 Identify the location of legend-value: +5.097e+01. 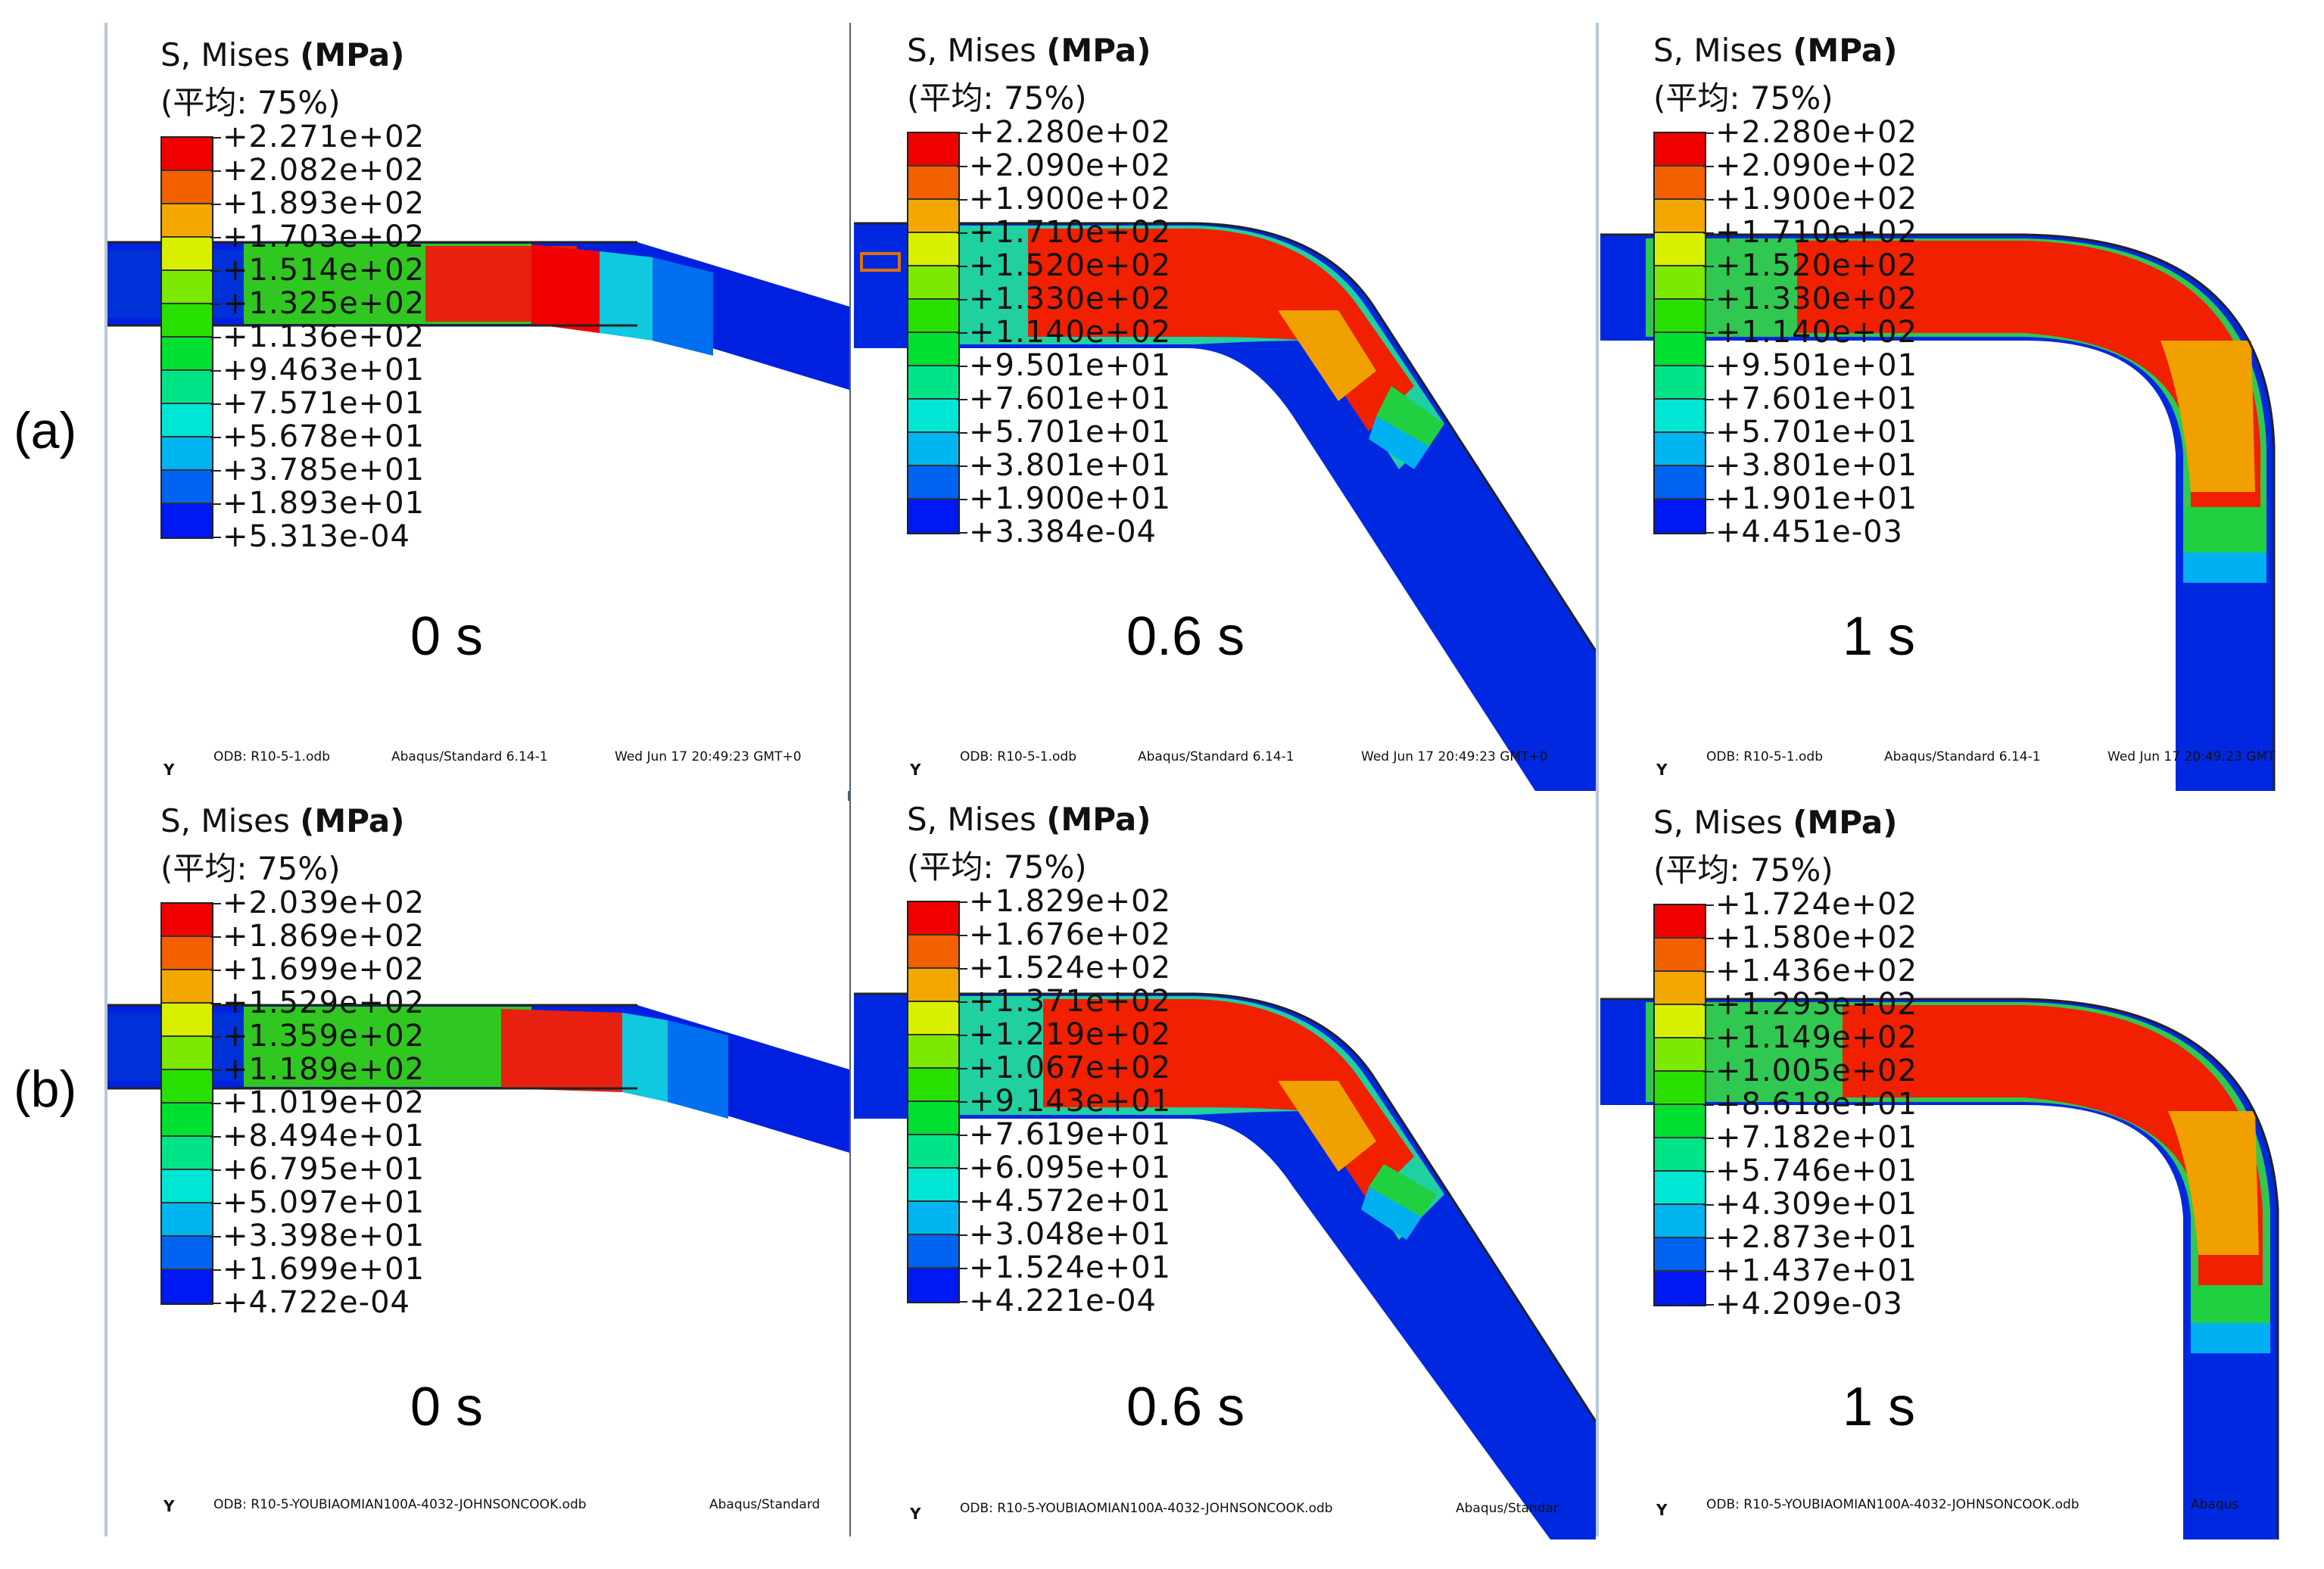
(324, 1202).